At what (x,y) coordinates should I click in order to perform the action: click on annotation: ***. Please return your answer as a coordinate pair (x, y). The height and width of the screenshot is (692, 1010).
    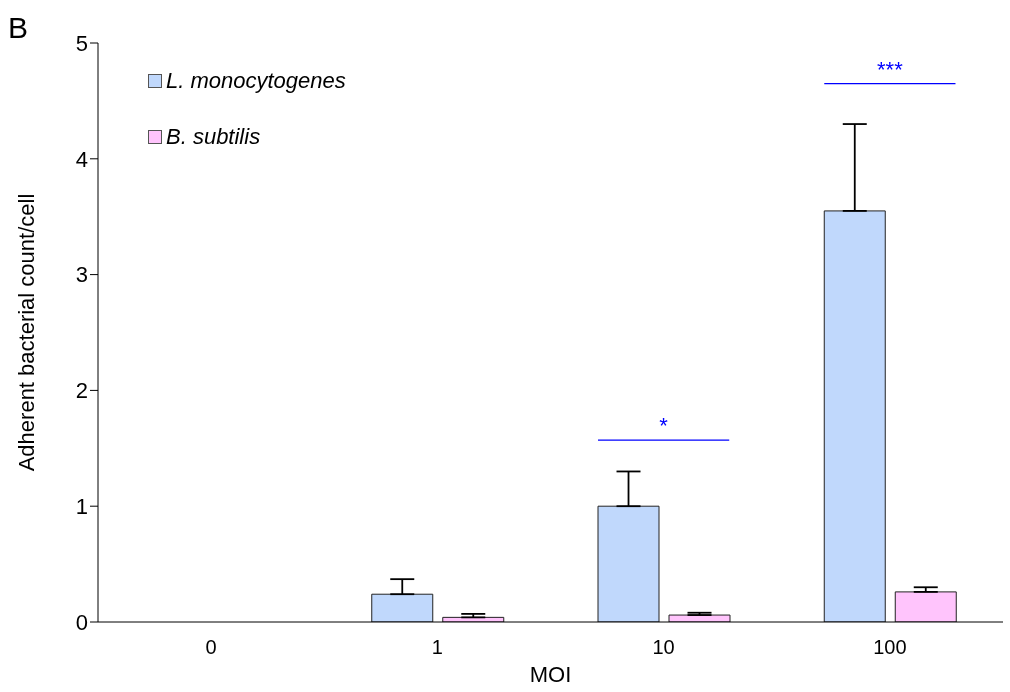
    Looking at the image, I should click on (890, 69).